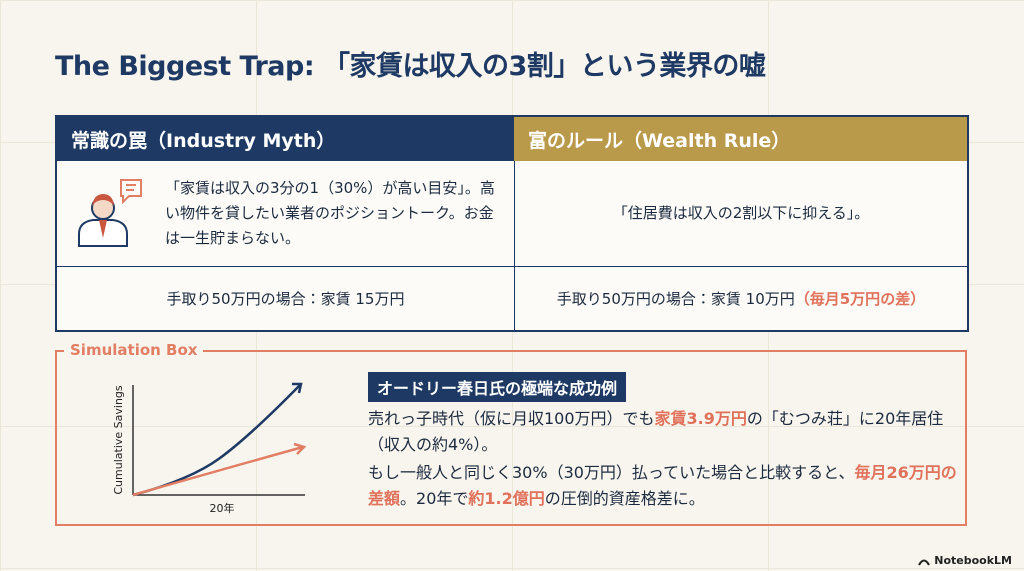 This screenshot has width=1024, height=571. What do you see at coordinates (285, 299) in the screenshot?
I see `table-cell: 手取り50万円の場合：家賃 15万円` at bounding box center [285, 299].